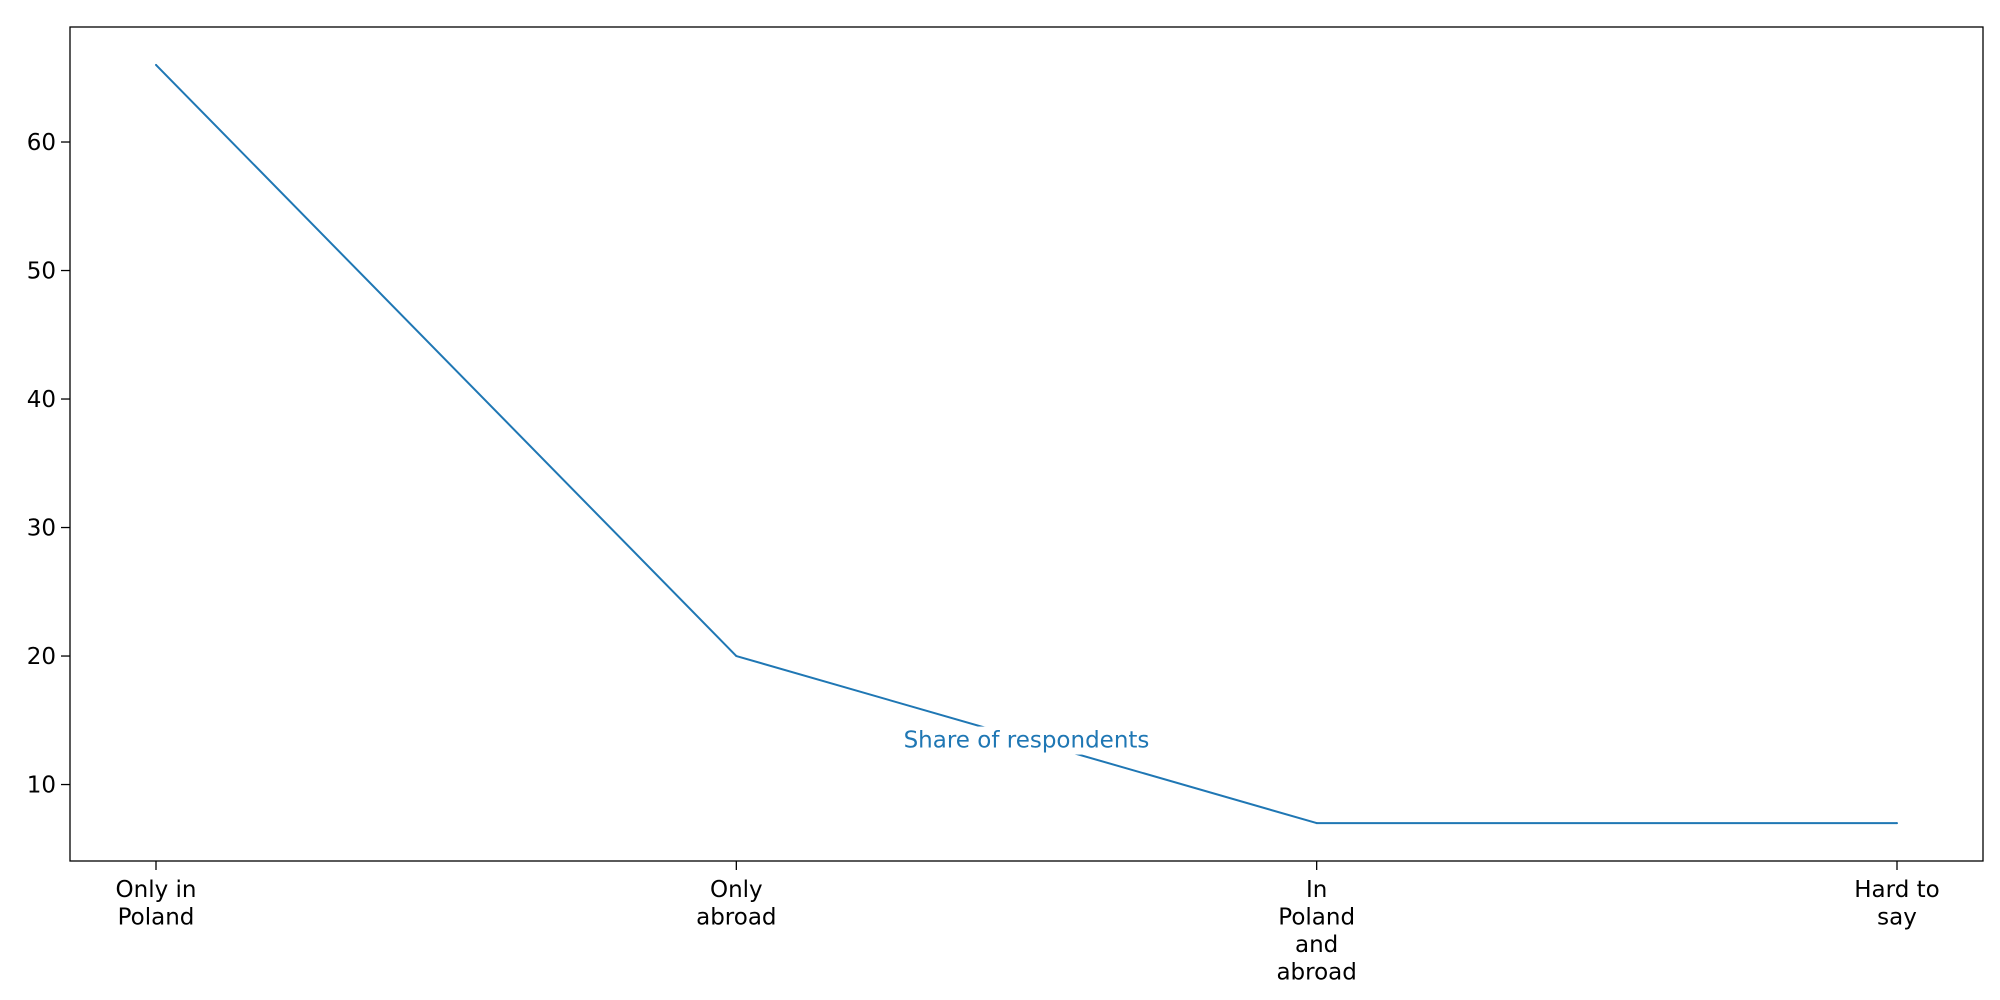 The width and height of the screenshot is (2000, 1000). I want to click on series-label-background, so click(1026, 740).